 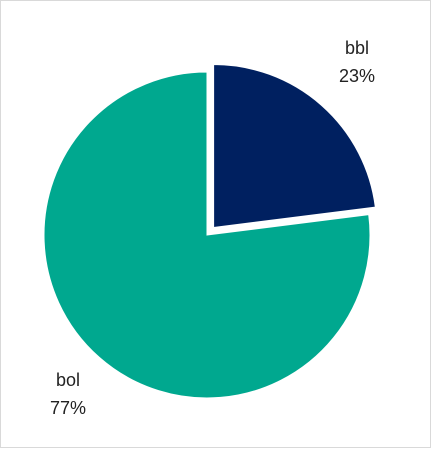 I want to click on pie-slice-bbl, so click(x=294, y=146).